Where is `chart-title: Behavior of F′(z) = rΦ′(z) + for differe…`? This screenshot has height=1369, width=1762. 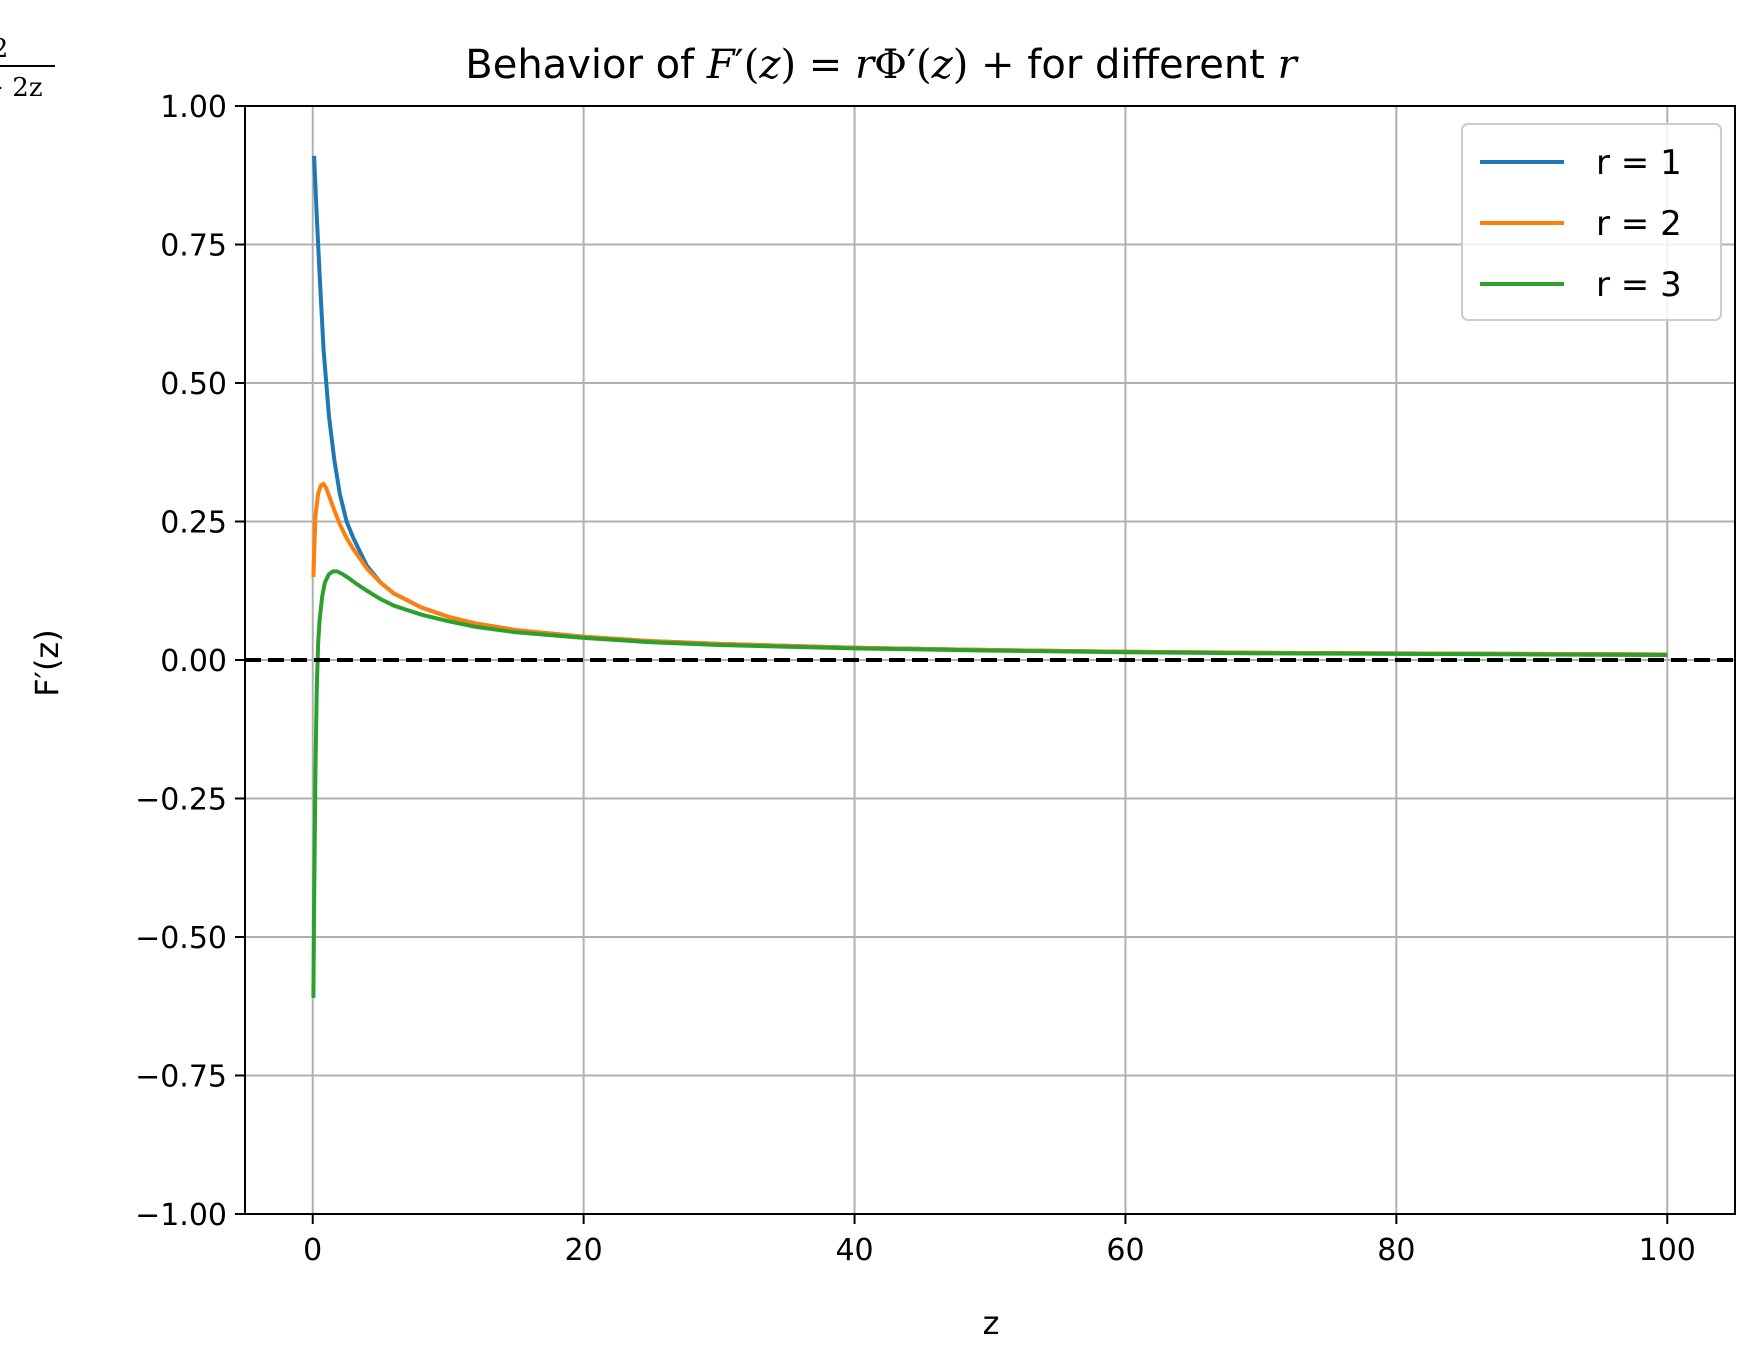 chart-title: Behavior of F′(z) = rΦ′(z) + for differe… is located at coordinates (882, 65).